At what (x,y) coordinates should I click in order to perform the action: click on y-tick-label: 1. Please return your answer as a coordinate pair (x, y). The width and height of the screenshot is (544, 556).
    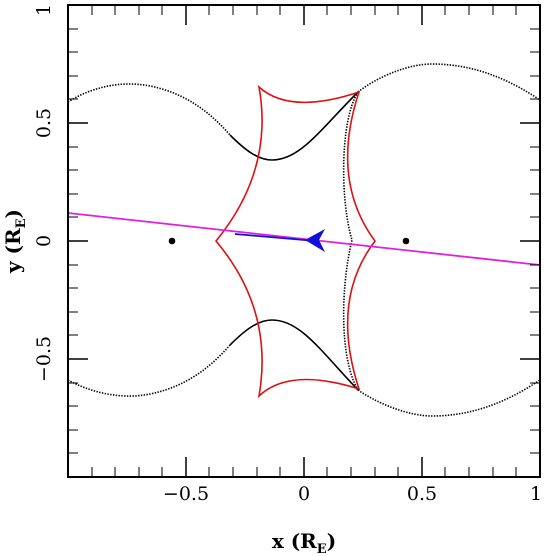
    Looking at the image, I should click on (44, 10).